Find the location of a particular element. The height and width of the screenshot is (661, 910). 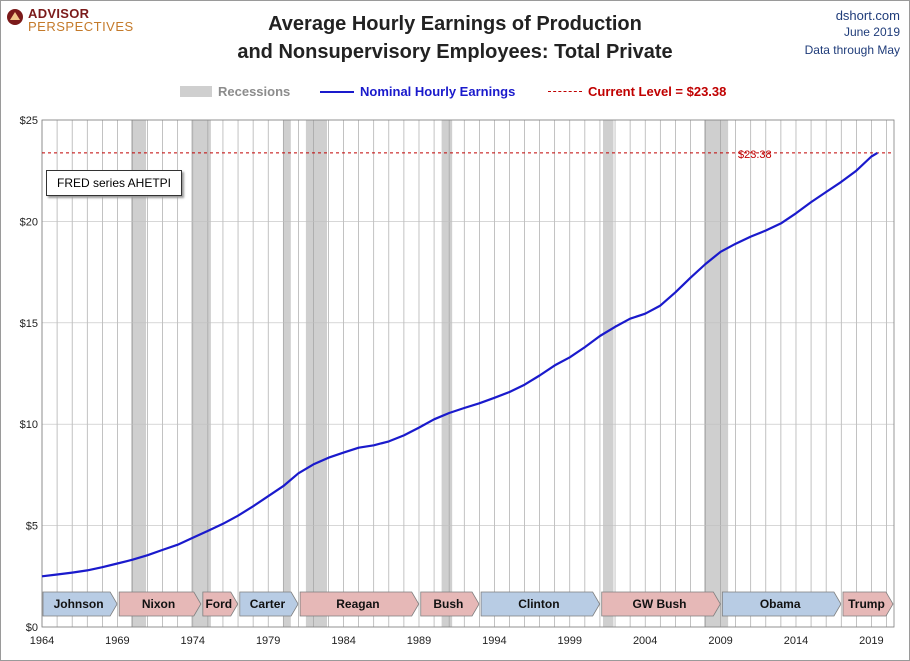

y-tick-label: $15 is located at coordinates (29, 324).